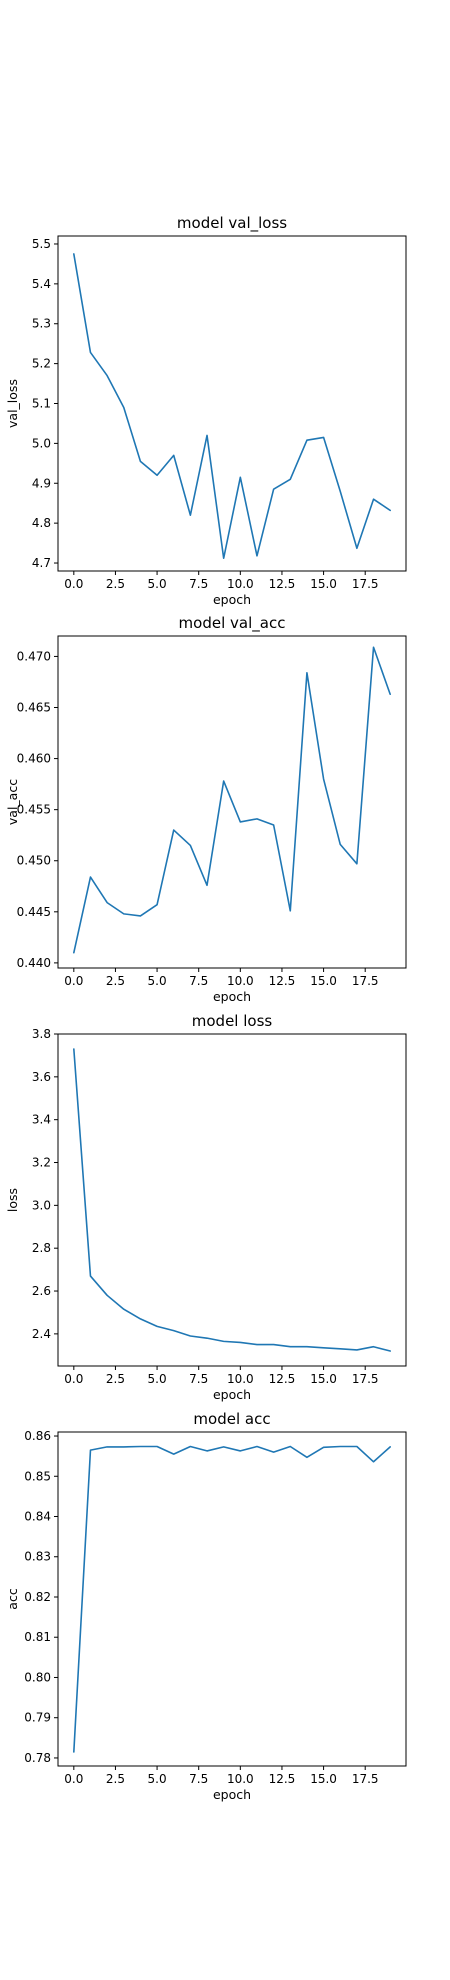 The height and width of the screenshot is (1980, 450). I want to click on y-tick-label: 5.4, so click(41, 284).